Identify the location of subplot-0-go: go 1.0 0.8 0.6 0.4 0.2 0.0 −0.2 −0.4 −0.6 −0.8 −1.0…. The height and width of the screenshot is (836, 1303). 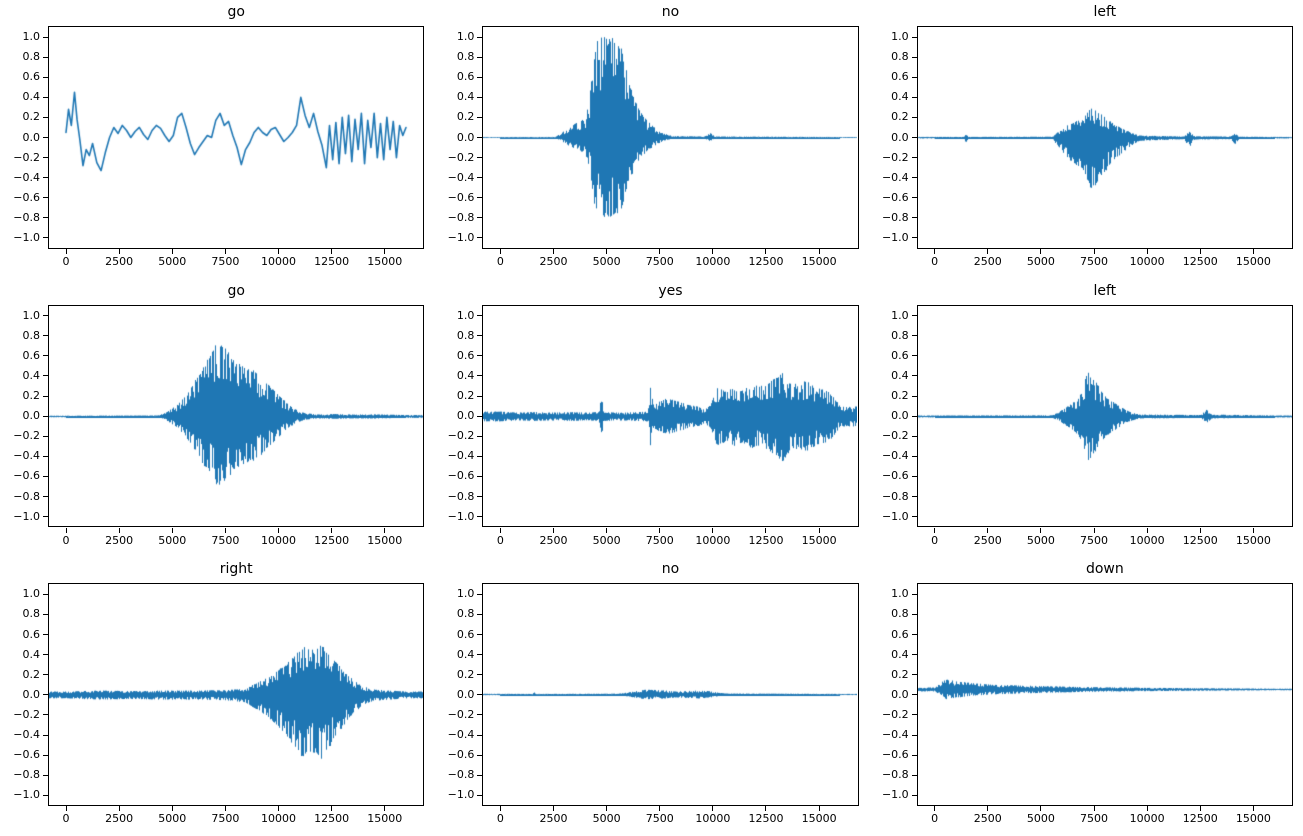
(217, 139).